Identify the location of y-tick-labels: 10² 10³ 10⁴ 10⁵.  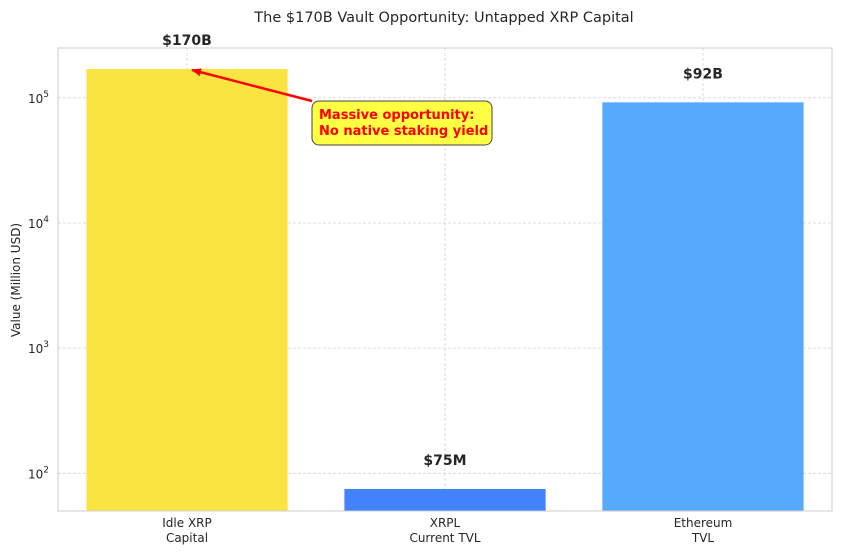
(38, 286).